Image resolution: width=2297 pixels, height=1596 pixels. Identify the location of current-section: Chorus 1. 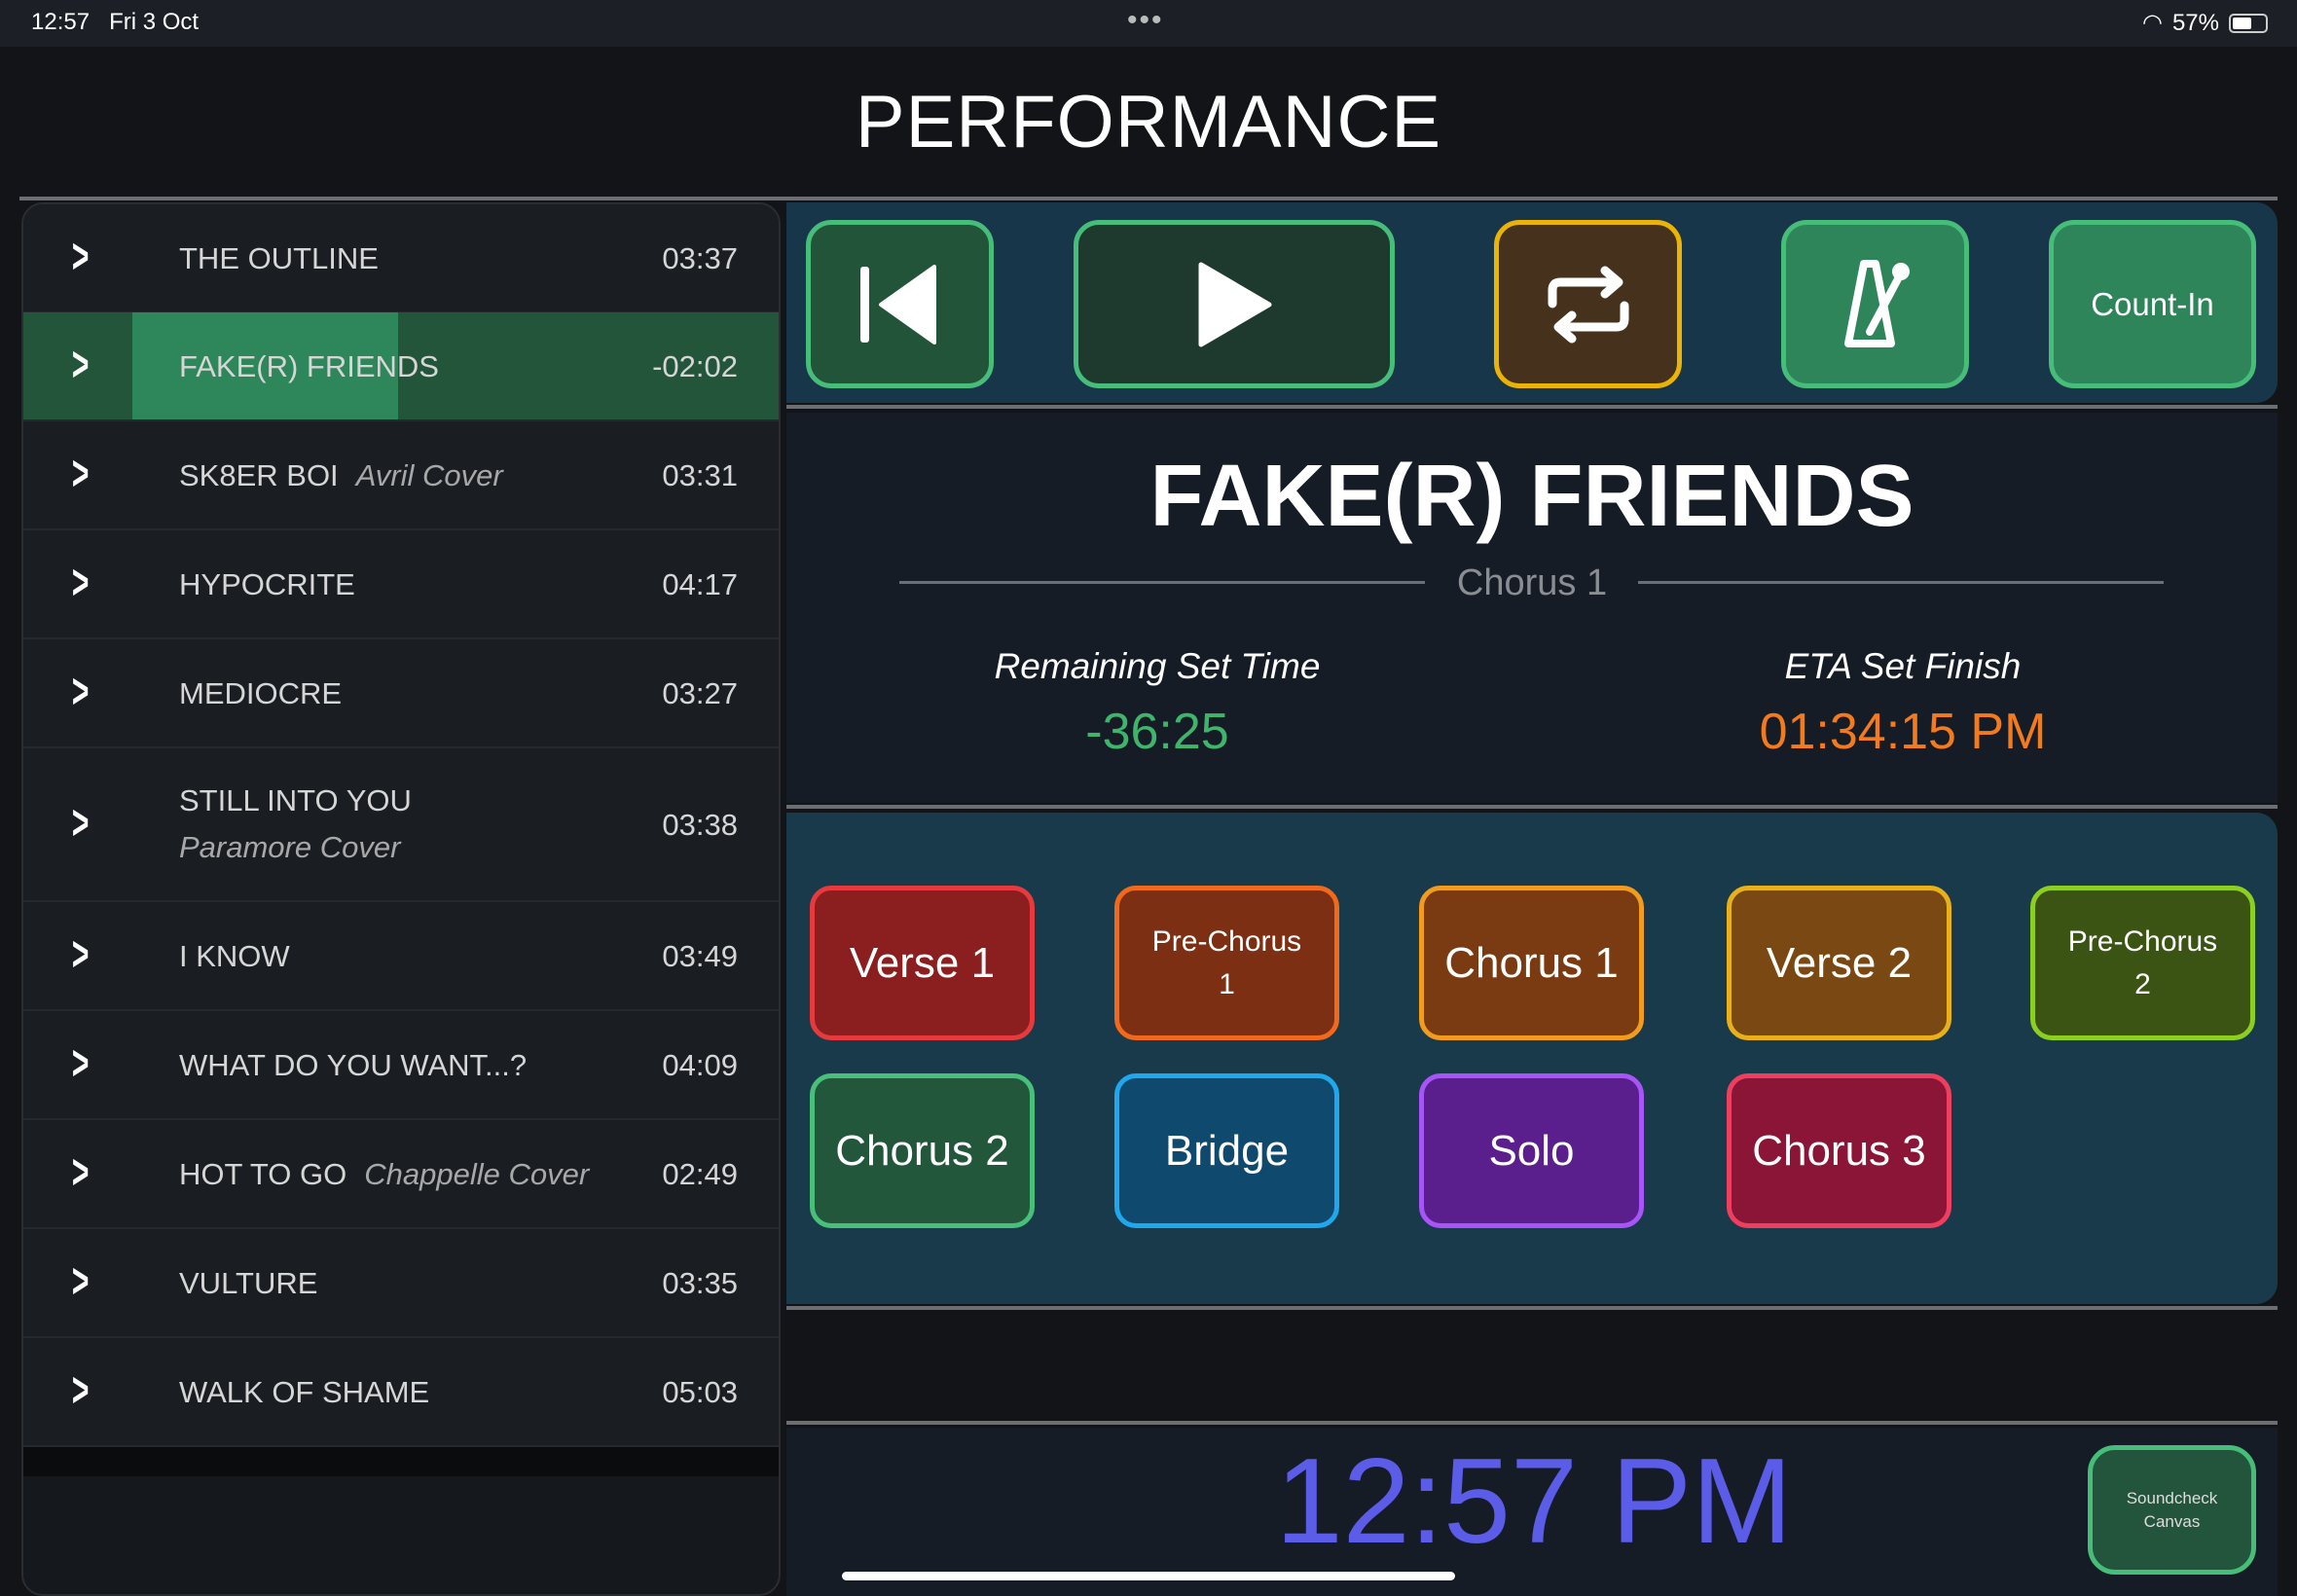
(1532, 582).